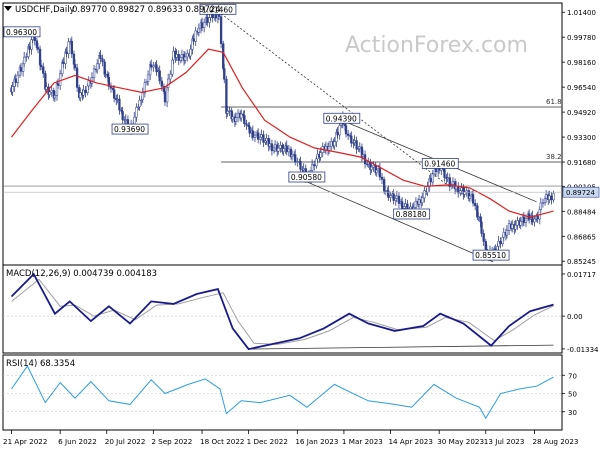 The height and width of the screenshot is (454, 600). Describe the element at coordinates (581, 237) in the screenshot. I see `price-axis-label: 0.86865` at that location.